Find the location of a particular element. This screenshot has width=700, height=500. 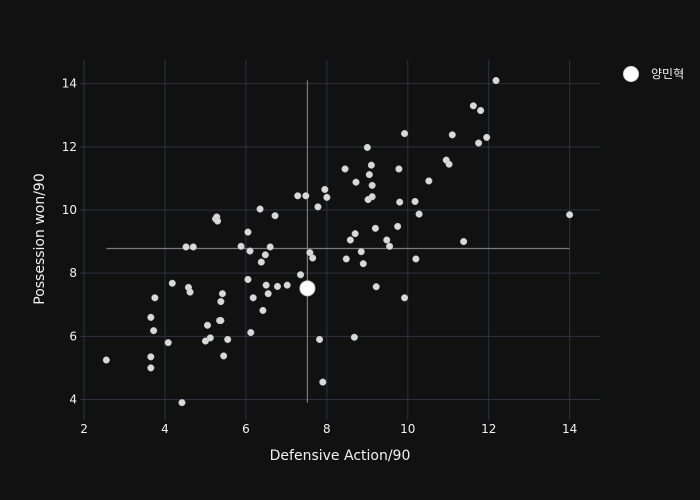

highlight-point is located at coordinates (307, 288).